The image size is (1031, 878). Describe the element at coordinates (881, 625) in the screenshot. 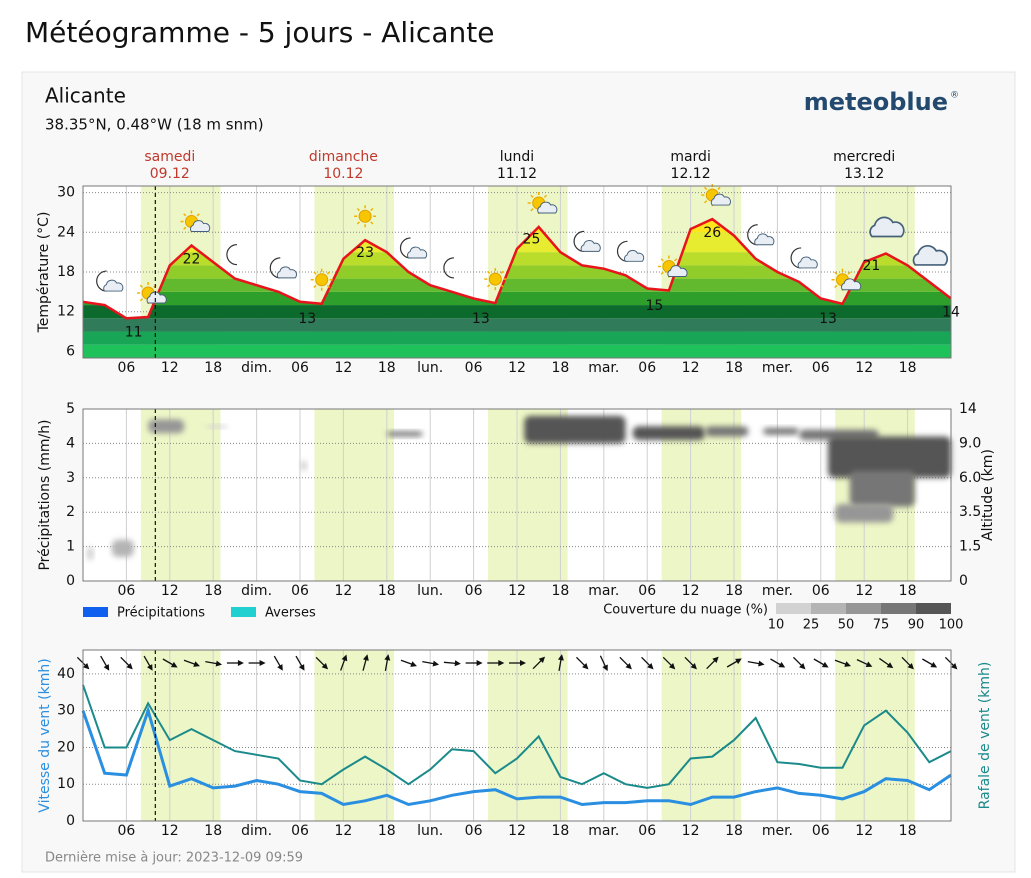

I see `cloud-legend-label: 75` at that location.